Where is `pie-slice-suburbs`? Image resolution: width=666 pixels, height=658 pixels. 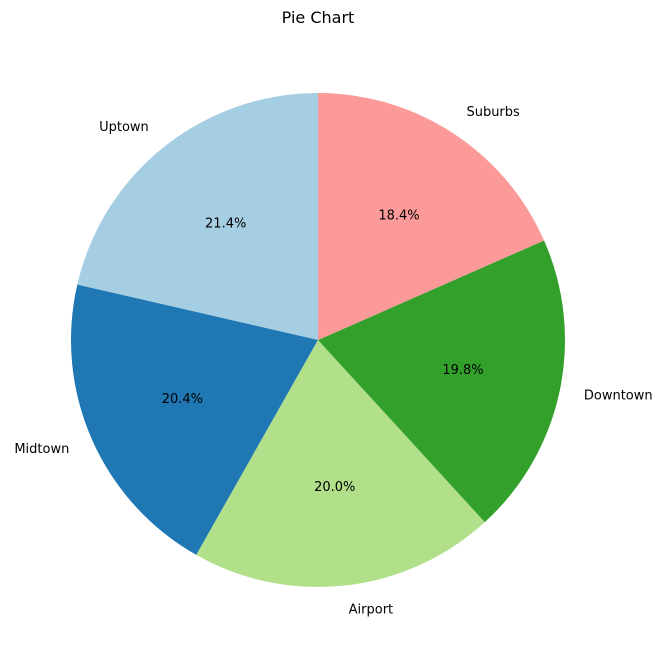
pie-slice-suburbs is located at coordinates (431, 216).